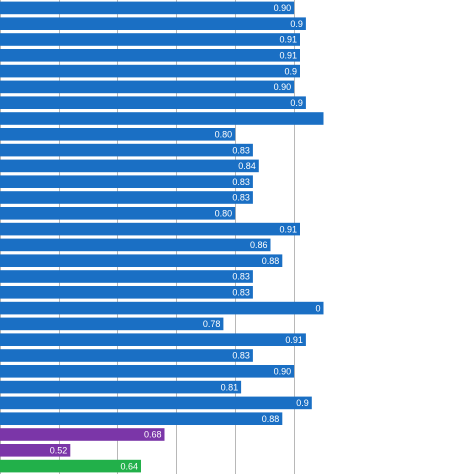 This screenshot has width=474, height=474. What do you see at coordinates (288, 40) in the screenshot?
I see `bar-value-label-2: 0.91` at bounding box center [288, 40].